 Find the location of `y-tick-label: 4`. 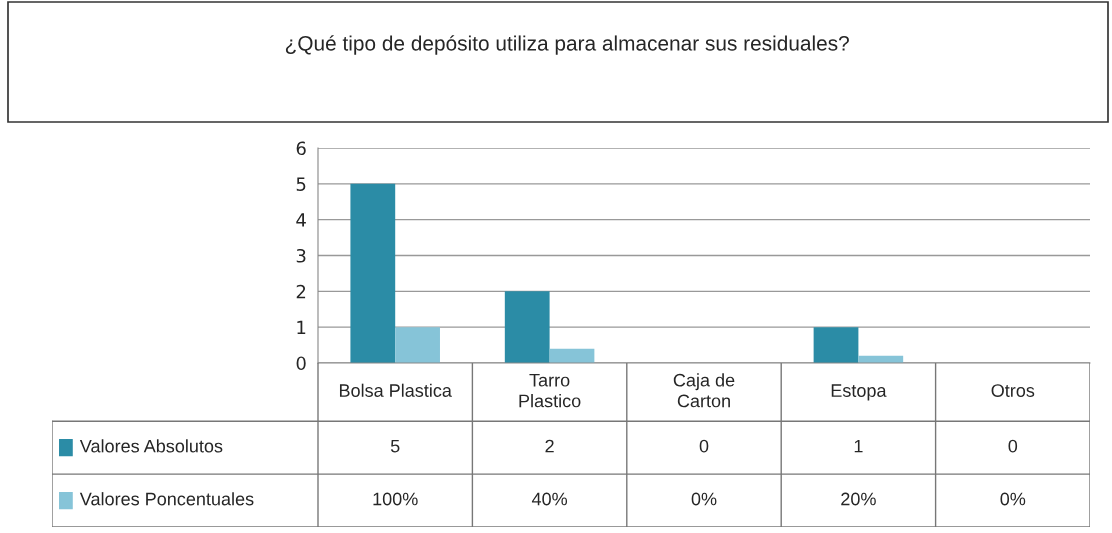

y-tick-label: 4 is located at coordinates (301, 220).